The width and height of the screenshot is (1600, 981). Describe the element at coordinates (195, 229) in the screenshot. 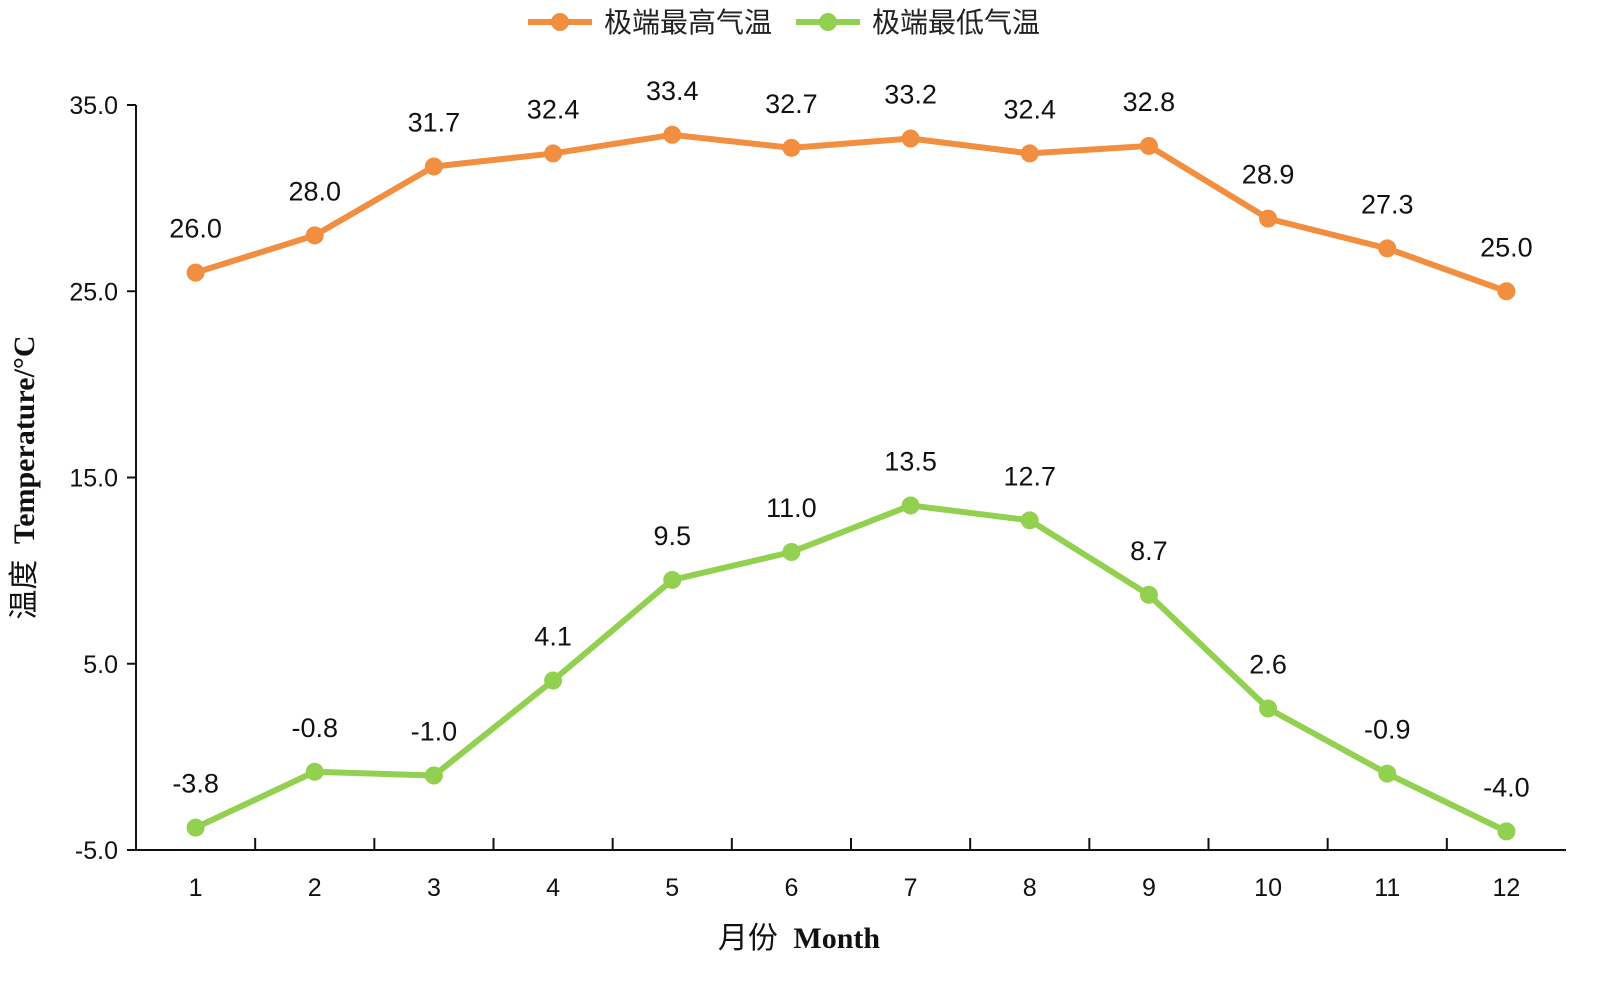

I see `series-1-data-label: 26.0` at that location.